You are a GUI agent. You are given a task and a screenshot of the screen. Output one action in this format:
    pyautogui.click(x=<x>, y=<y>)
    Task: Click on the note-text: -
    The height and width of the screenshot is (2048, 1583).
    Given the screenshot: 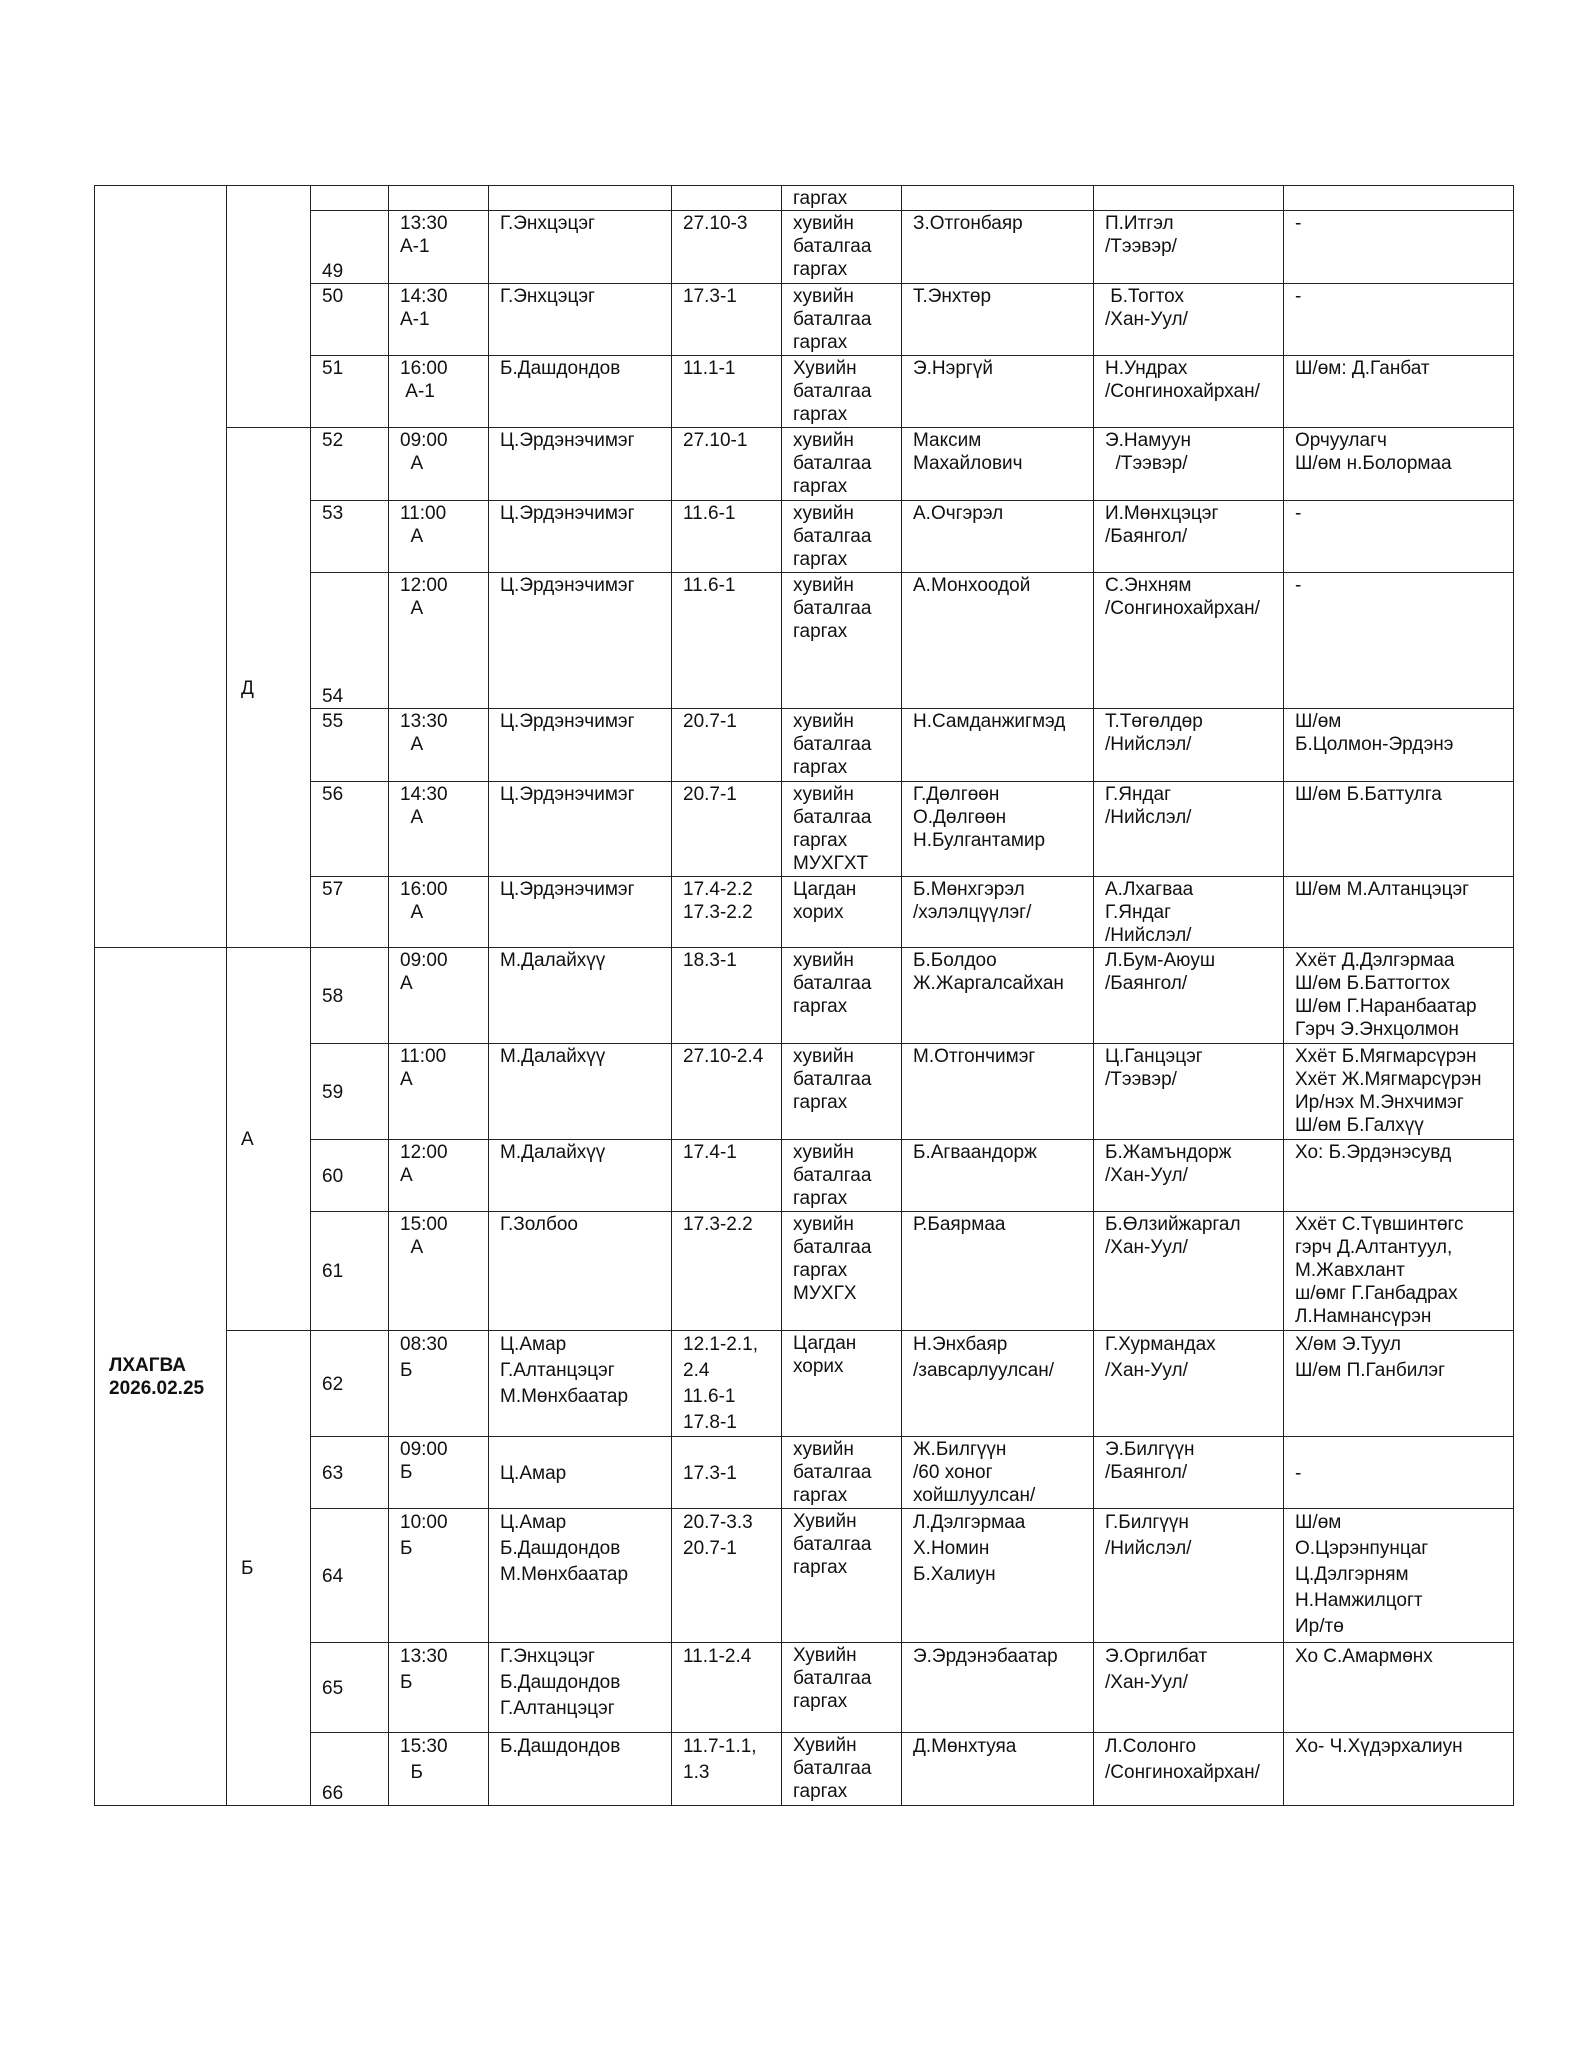 What is the action you would take?
    pyautogui.click(x=1298, y=223)
    